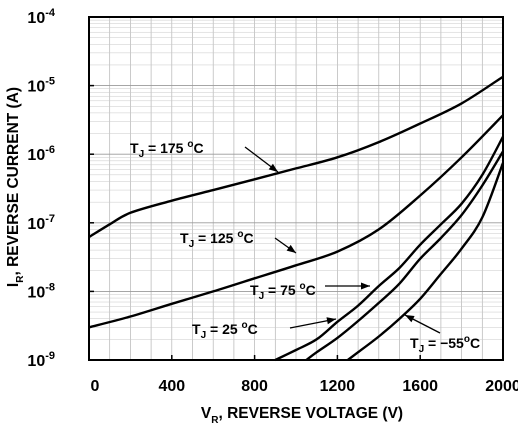 The width and height of the screenshot is (518, 429). Describe the element at coordinates (254, 386) in the screenshot. I see `x-tick-label: 800` at that location.